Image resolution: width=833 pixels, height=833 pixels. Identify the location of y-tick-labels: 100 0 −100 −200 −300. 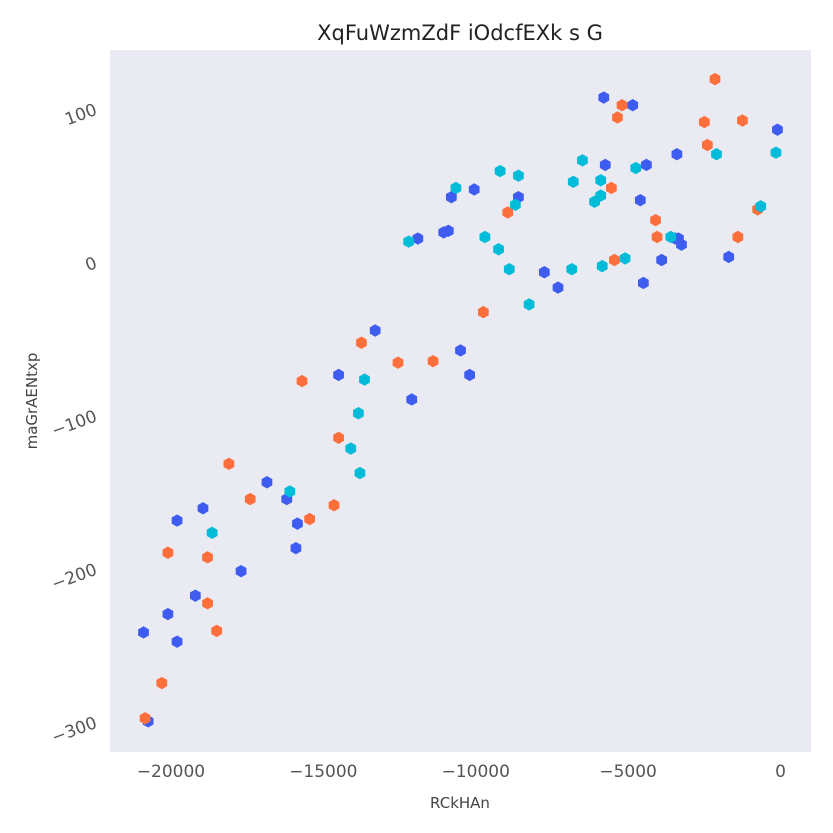
(74, 424).